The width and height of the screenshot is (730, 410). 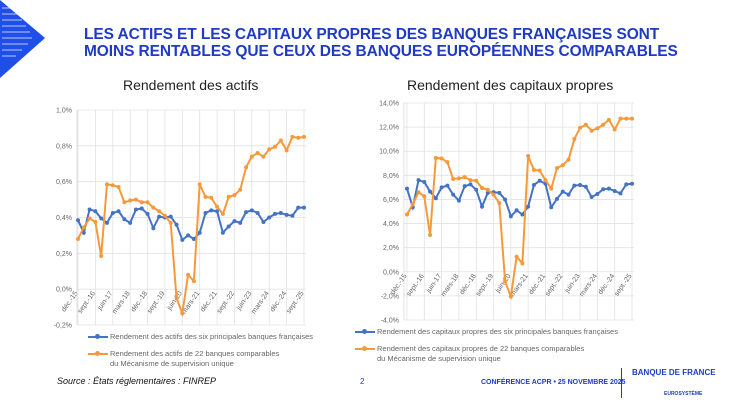 I want to click on y-tick-label: 8,0%, so click(x=391, y=176).